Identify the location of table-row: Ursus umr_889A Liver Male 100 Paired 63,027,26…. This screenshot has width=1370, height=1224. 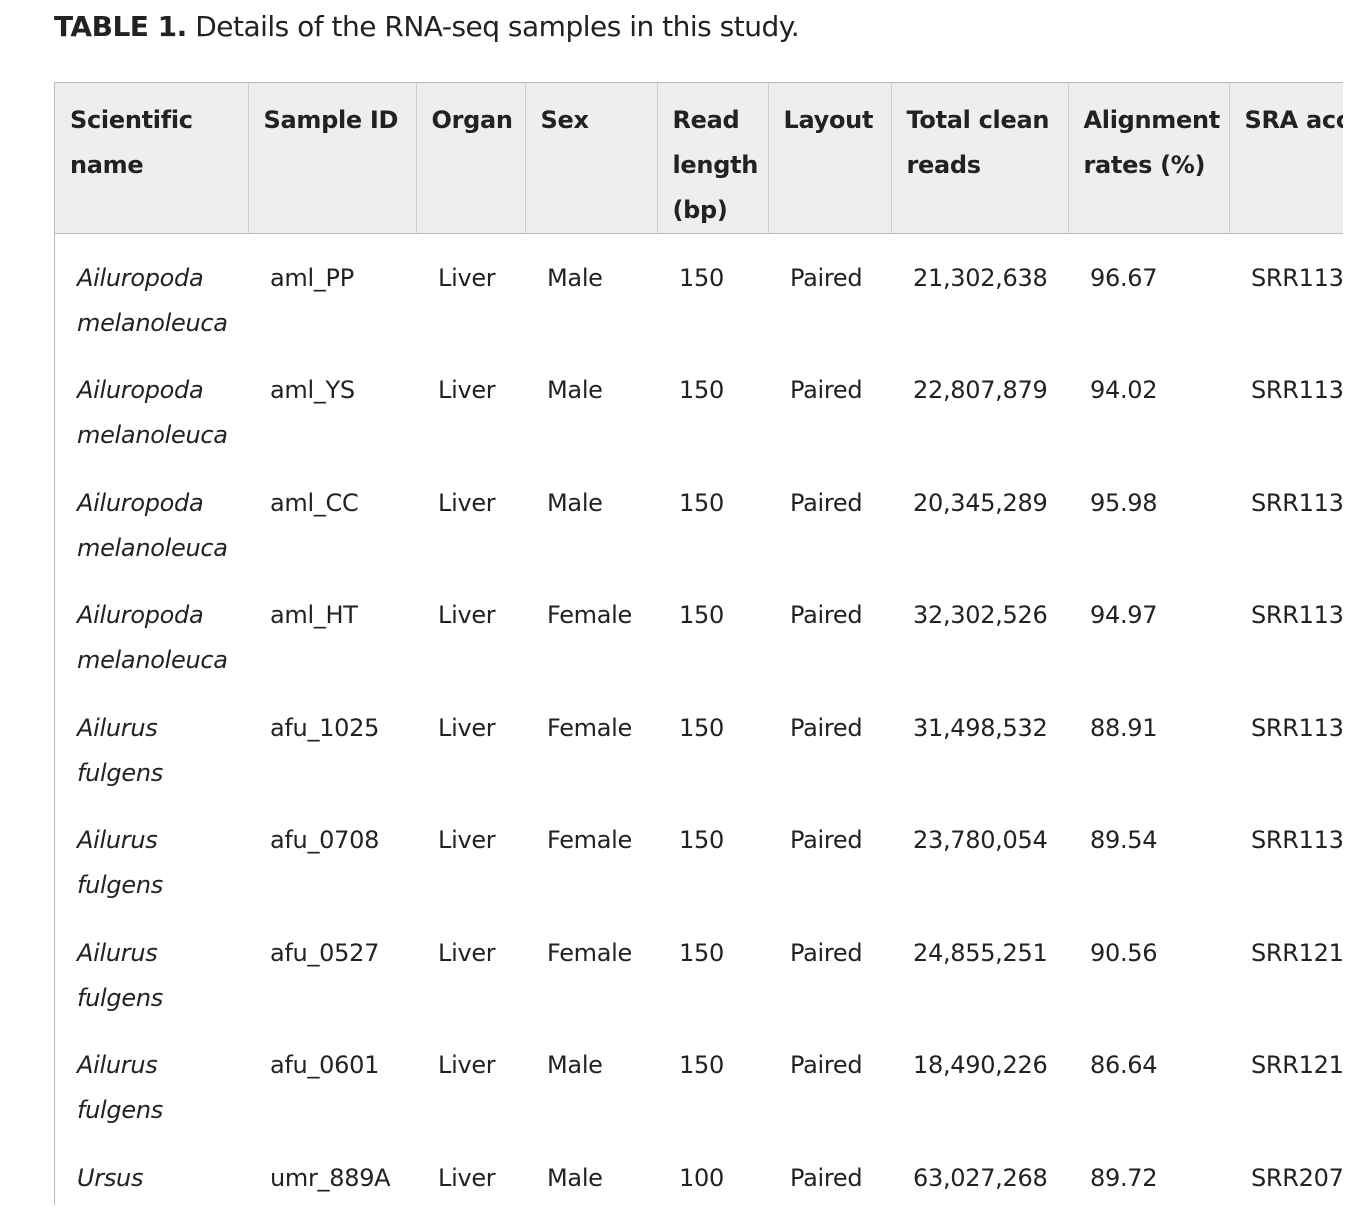
(699, 1170).